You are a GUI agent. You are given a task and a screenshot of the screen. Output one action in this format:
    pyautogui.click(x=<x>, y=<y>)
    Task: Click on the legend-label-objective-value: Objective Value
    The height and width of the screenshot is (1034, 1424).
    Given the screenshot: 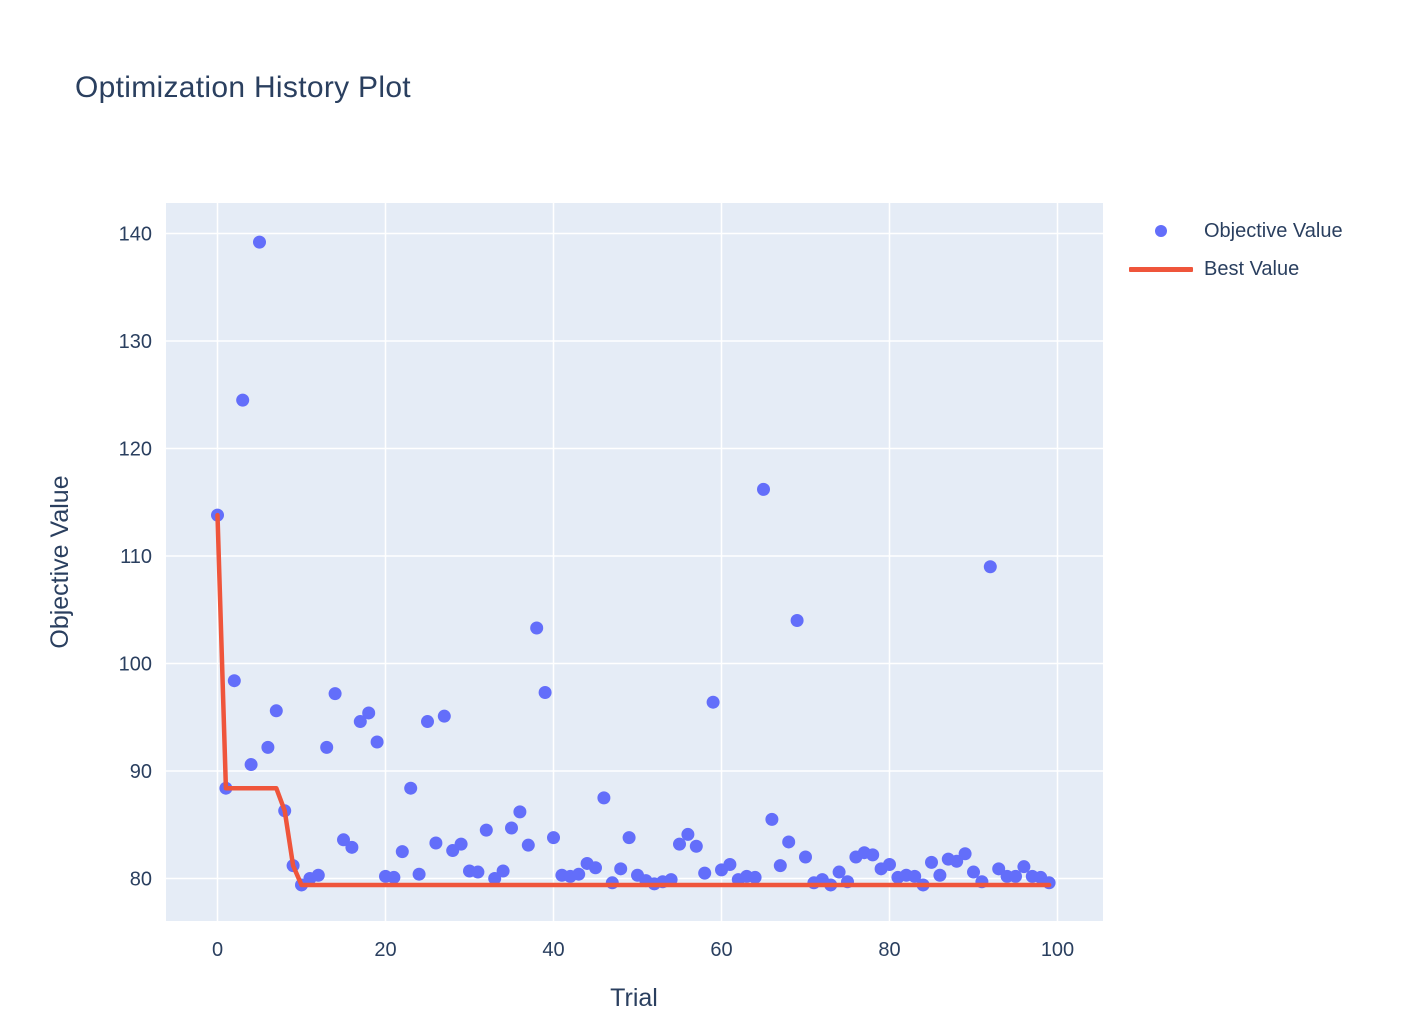 What is the action you would take?
    pyautogui.click(x=1273, y=230)
    